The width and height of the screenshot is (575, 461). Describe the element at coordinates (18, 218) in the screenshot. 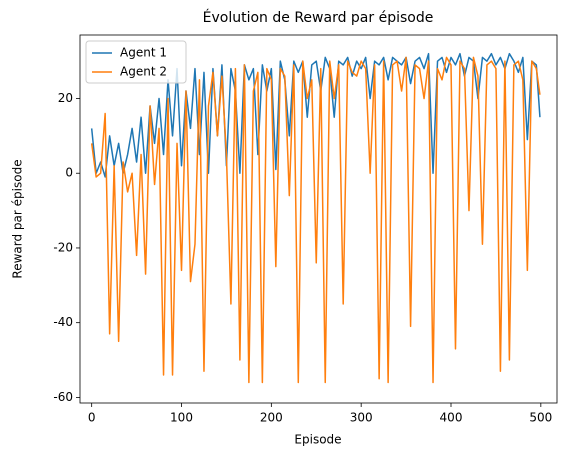

I see `y-axis-label: Reward par épisode` at that location.